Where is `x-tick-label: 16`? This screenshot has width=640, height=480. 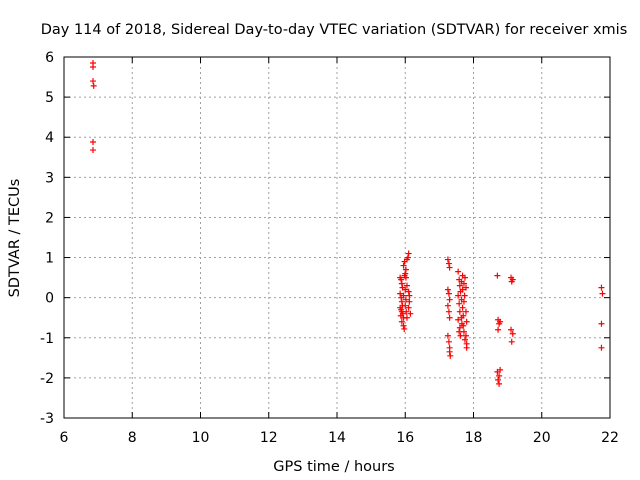 x-tick-label: 16 is located at coordinates (405, 438).